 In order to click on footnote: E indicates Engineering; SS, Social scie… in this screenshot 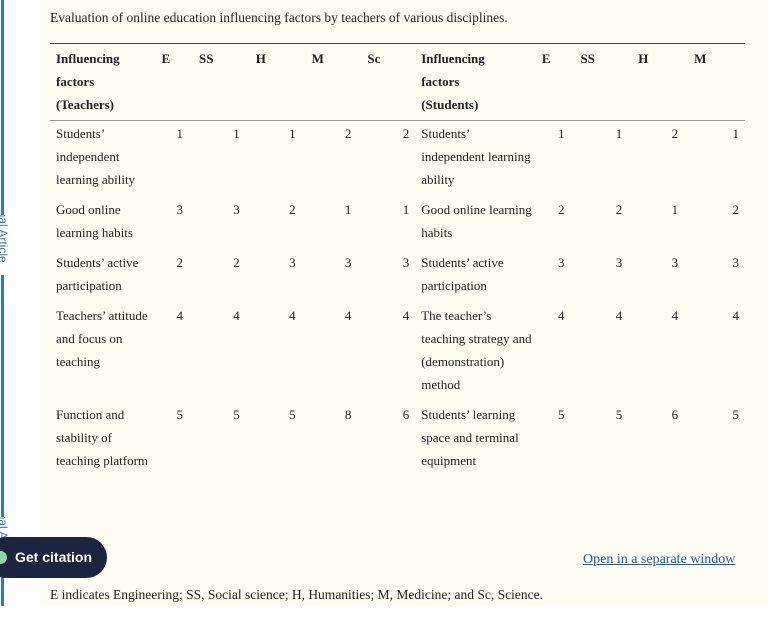, I will do `click(297, 594)`.